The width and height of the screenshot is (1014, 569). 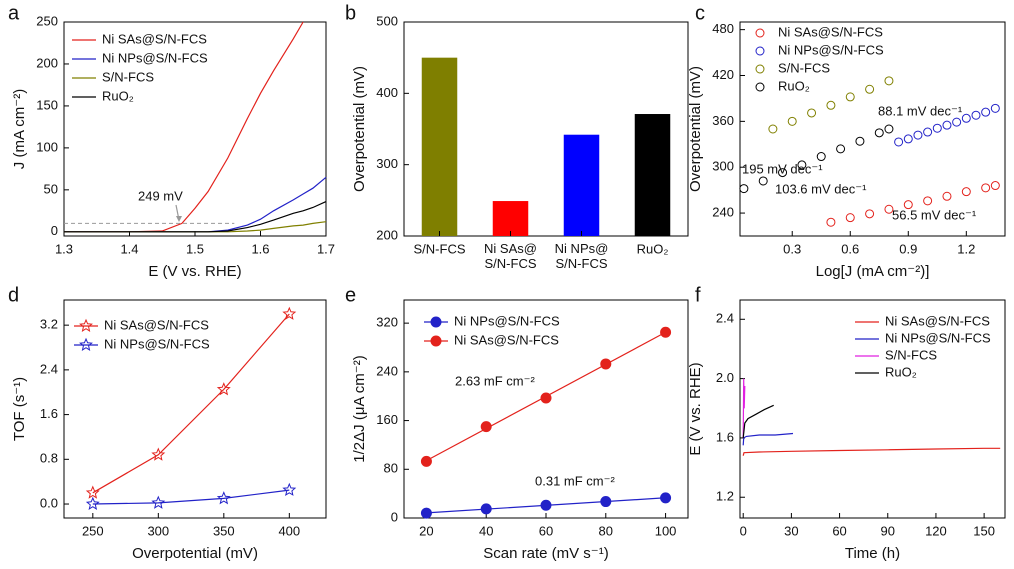 What do you see at coordinates (575, 480) in the screenshot?
I see `annotation: 0.31 mF cm⁻²` at bounding box center [575, 480].